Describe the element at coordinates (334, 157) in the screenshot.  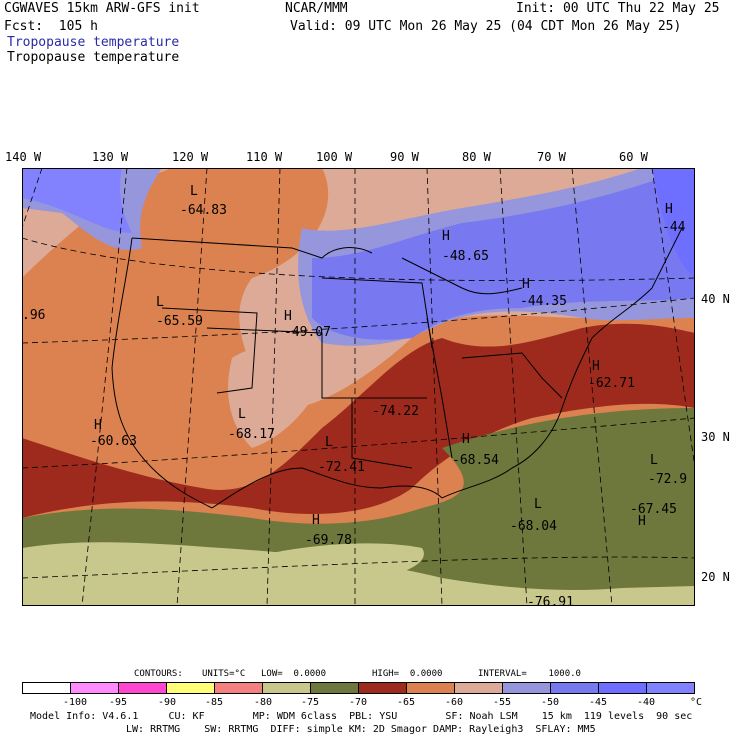
I see `lon-label: 100 W` at that location.